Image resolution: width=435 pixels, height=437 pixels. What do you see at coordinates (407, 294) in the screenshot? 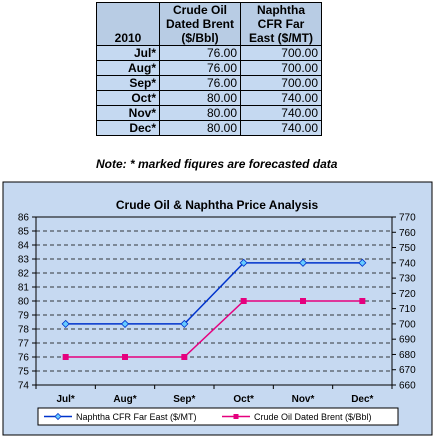
I see `right-tick-label: 720` at bounding box center [407, 294].